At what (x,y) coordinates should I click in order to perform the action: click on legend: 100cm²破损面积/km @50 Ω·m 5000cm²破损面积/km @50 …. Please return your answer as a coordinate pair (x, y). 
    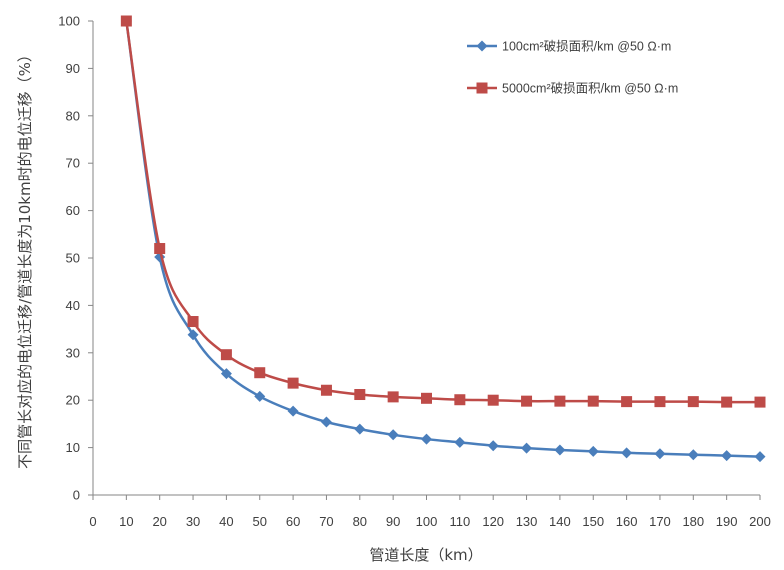
    Looking at the image, I should click on (572, 67).